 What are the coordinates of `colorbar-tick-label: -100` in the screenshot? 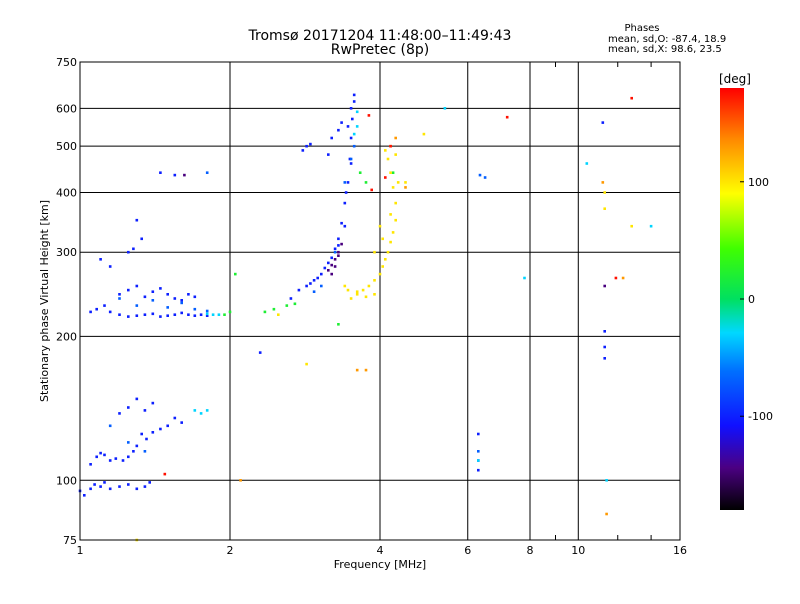 It's located at (760, 416).